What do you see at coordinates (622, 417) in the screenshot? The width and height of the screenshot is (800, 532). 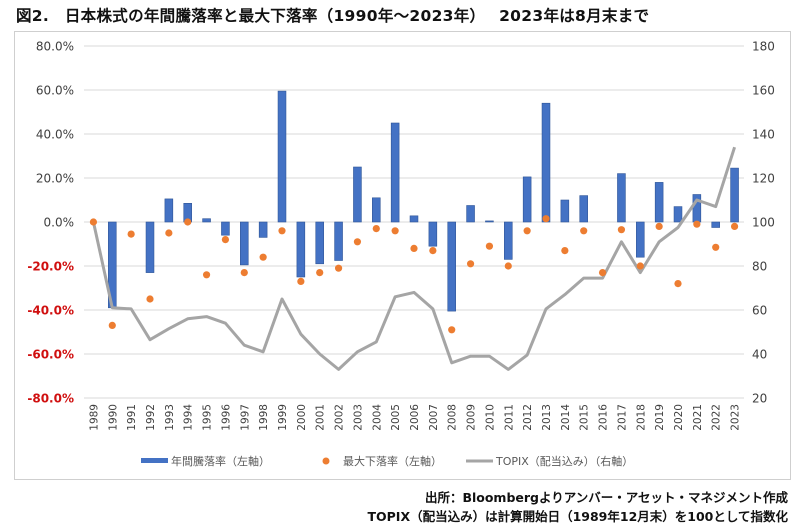 I see `x-tick-label: 2017` at bounding box center [622, 417].